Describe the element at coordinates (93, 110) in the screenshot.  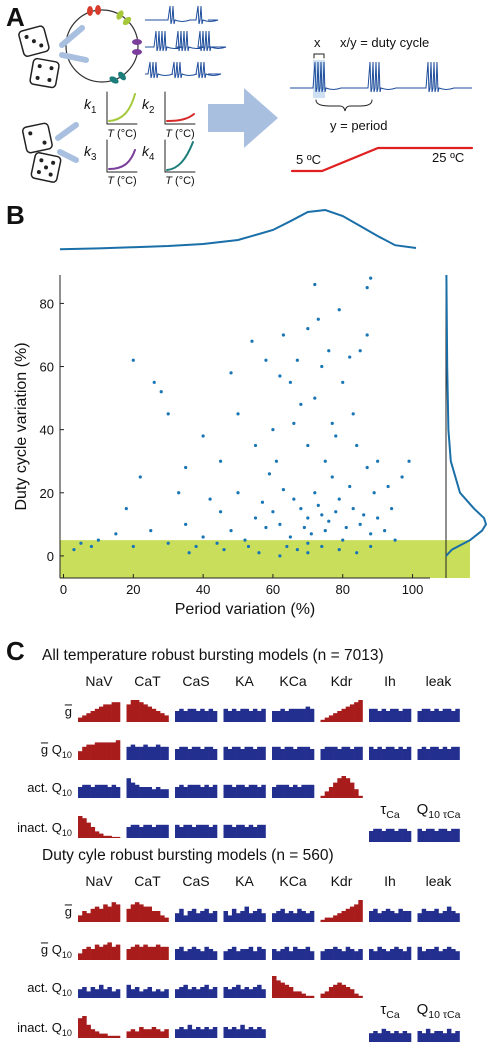
I see `label-part: 1` at that location.